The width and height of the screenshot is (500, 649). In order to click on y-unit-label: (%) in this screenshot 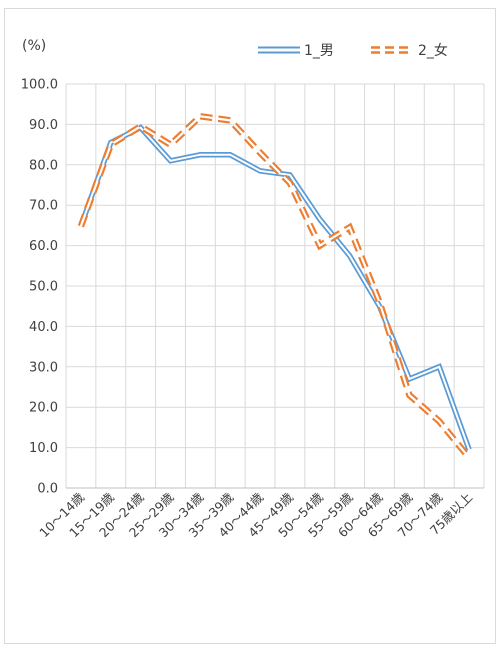, I will do `click(34, 46)`.